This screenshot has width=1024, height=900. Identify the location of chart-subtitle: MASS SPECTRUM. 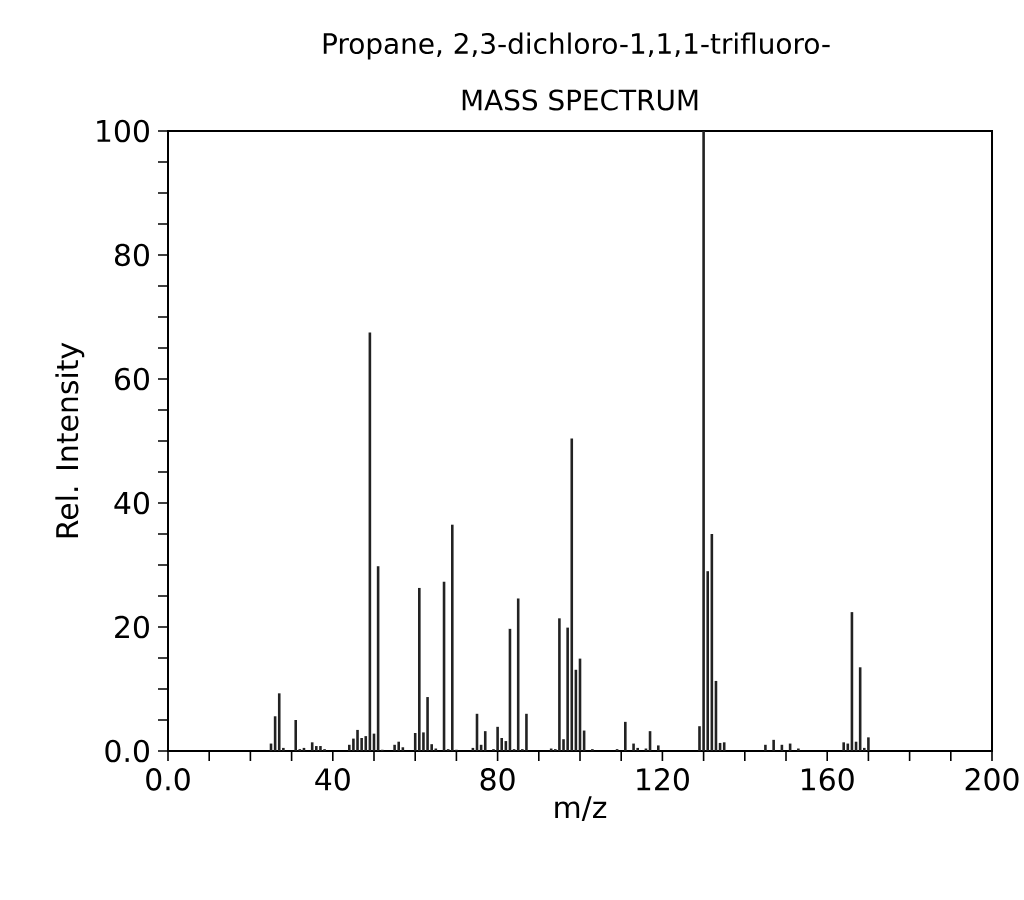
(580, 100).